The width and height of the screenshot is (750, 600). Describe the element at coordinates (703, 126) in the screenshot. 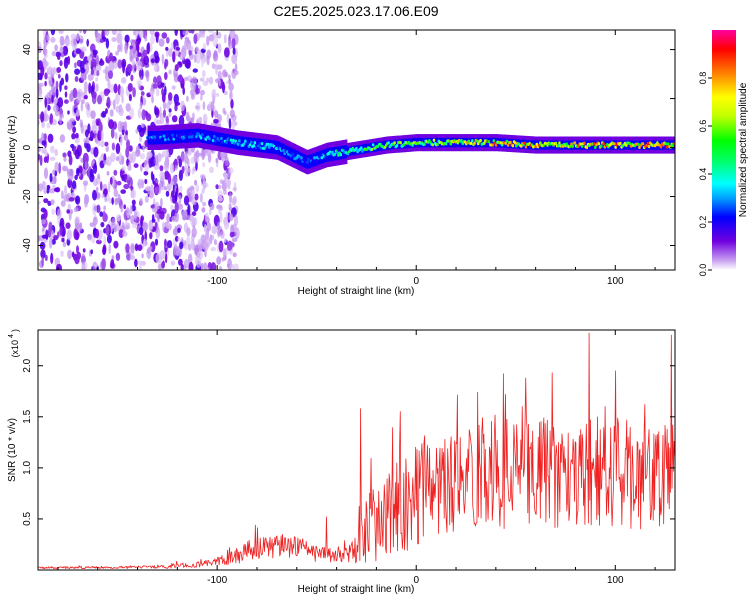

I see `colorbar-tick-label: 0.6` at that location.